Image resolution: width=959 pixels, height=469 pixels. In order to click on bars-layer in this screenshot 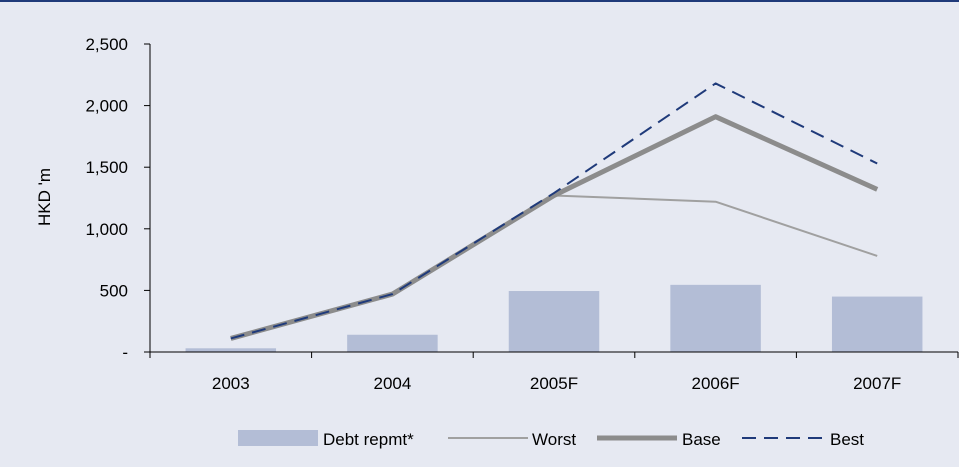, I will do `click(554, 318)`.